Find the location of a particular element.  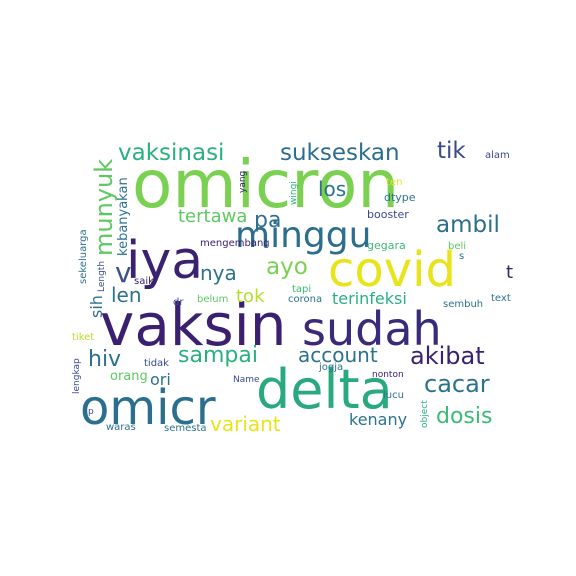

word-vaksinasi: vaksinasi is located at coordinates (171, 153).